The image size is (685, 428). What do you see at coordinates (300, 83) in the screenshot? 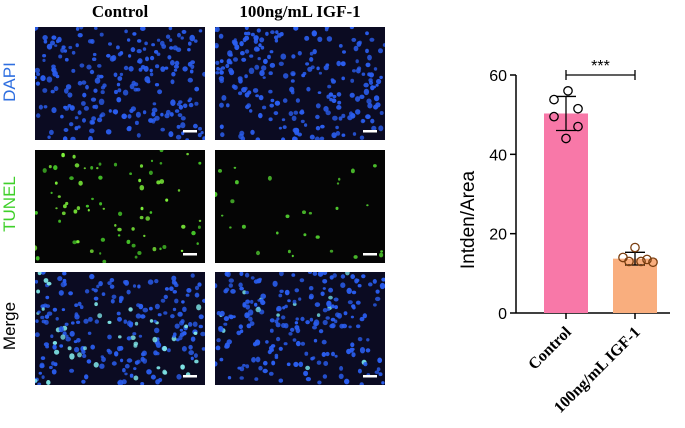
I see `panel-dapi-igf1` at bounding box center [300, 83].